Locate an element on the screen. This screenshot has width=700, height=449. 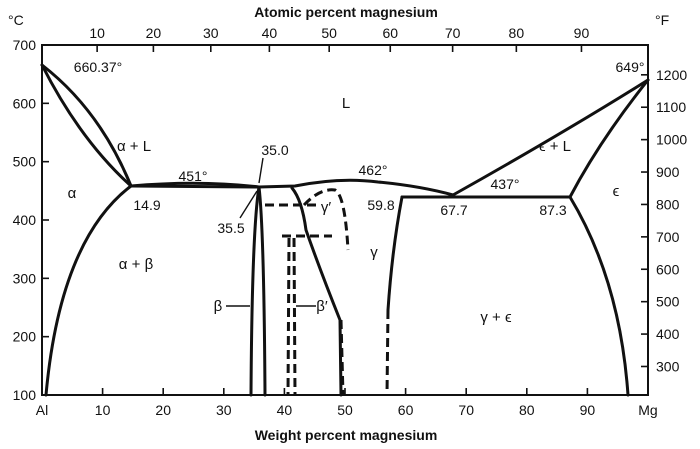
bottom-tick-label: 40 is located at coordinates (285, 410).